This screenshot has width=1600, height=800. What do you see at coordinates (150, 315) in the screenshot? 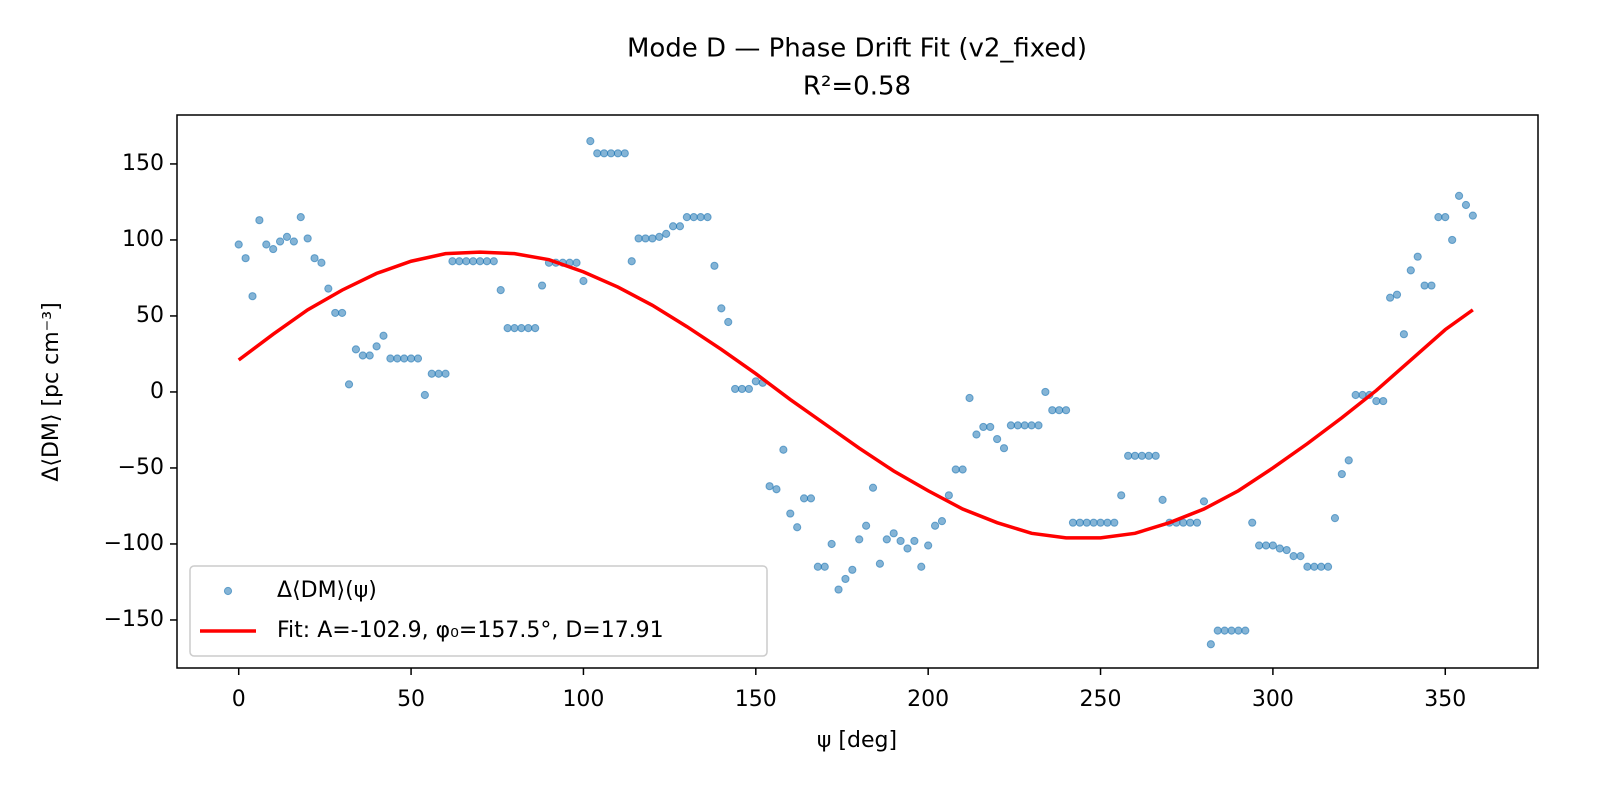
I see `y-tick-label: 50` at bounding box center [150, 315].